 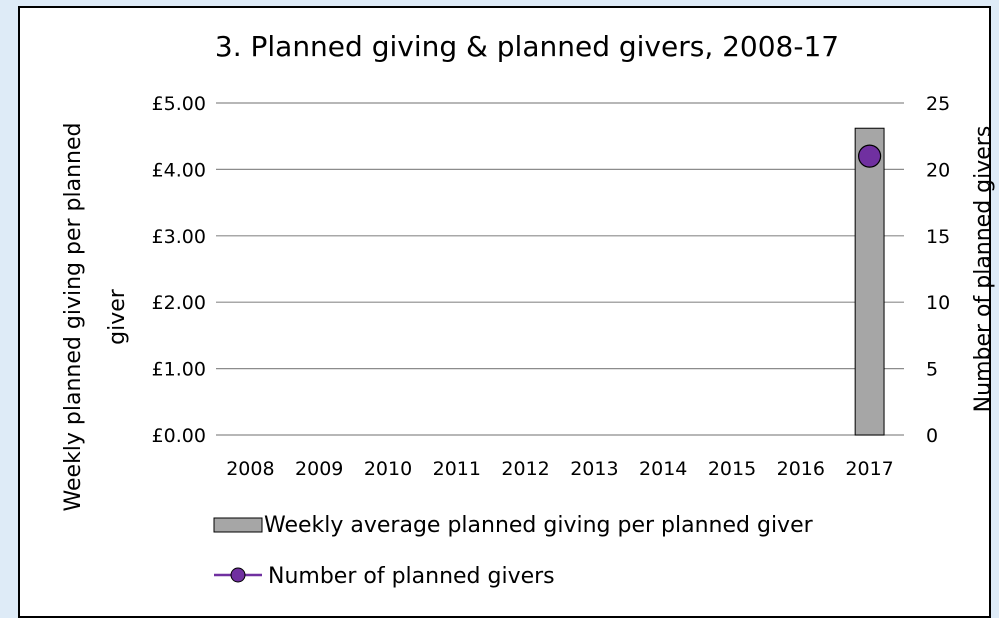 I want to click on data-point, so click(x=869, y=156).